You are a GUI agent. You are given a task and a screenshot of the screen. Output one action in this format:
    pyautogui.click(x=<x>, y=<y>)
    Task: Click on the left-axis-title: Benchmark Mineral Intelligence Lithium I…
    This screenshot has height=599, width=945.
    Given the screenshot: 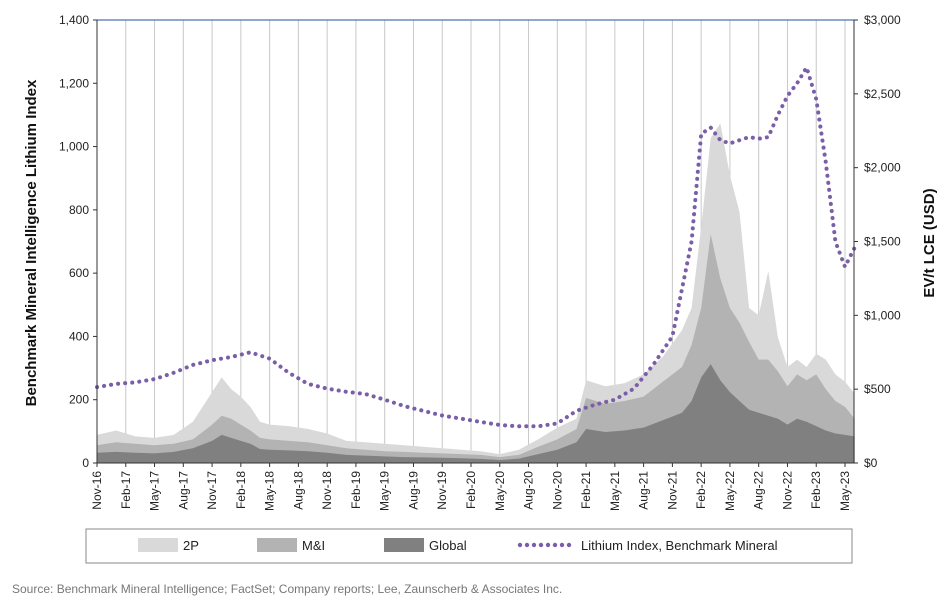 What is the action you would take?
    pyautogui.click(x=31, y=242)
    